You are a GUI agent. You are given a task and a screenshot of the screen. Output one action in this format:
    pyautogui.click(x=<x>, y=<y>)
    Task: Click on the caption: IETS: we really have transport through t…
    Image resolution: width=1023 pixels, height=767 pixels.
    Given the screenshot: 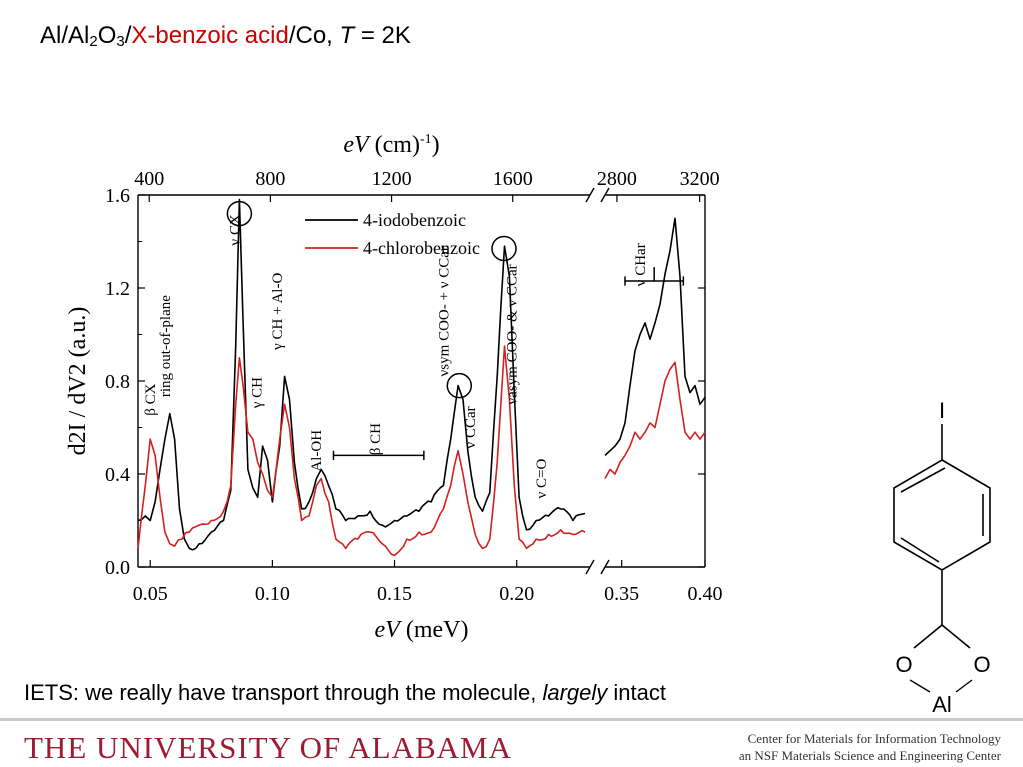 What is the action you would take?
    pyautogui.click(x=345, y=692)
    